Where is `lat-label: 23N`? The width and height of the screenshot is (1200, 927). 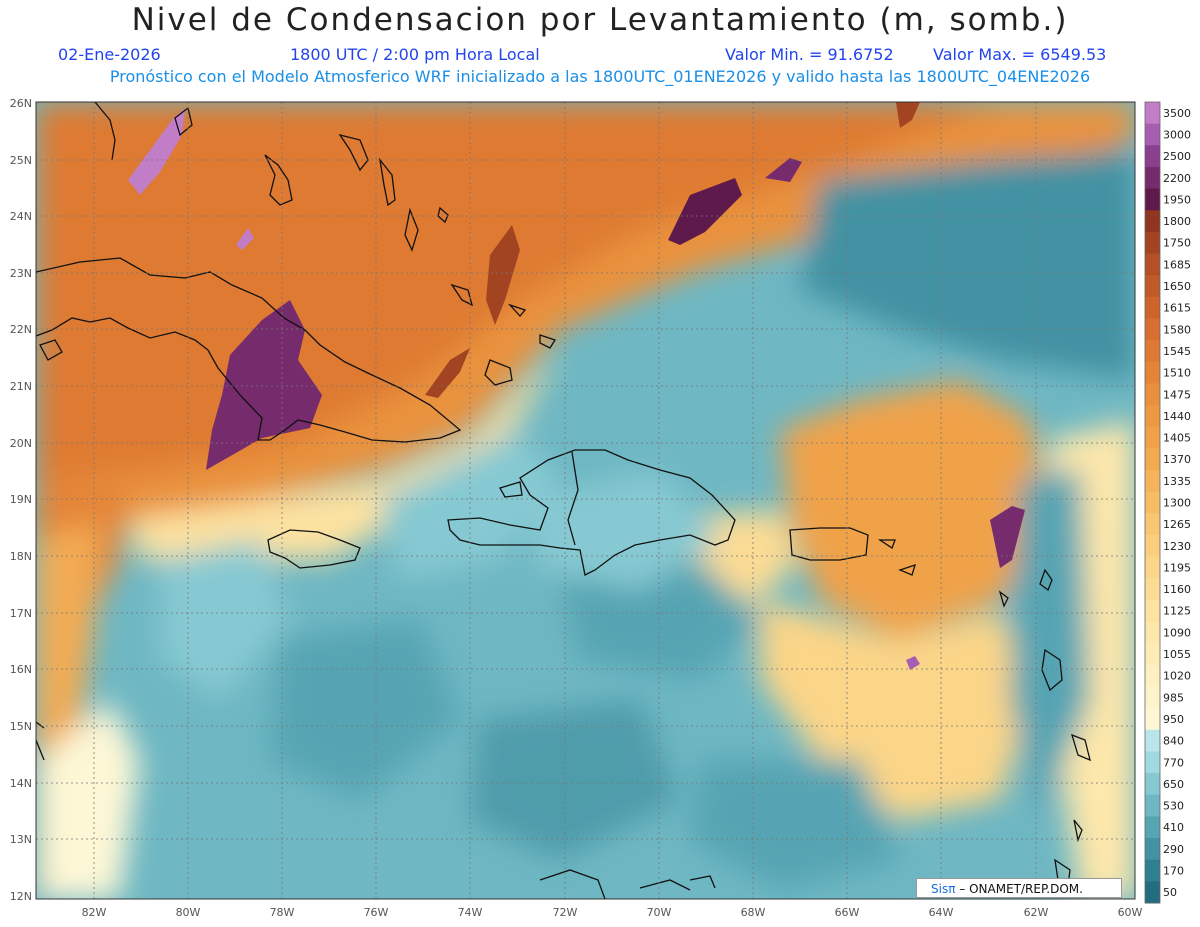 lat-label: 23N is located at coordinates (21, 273).